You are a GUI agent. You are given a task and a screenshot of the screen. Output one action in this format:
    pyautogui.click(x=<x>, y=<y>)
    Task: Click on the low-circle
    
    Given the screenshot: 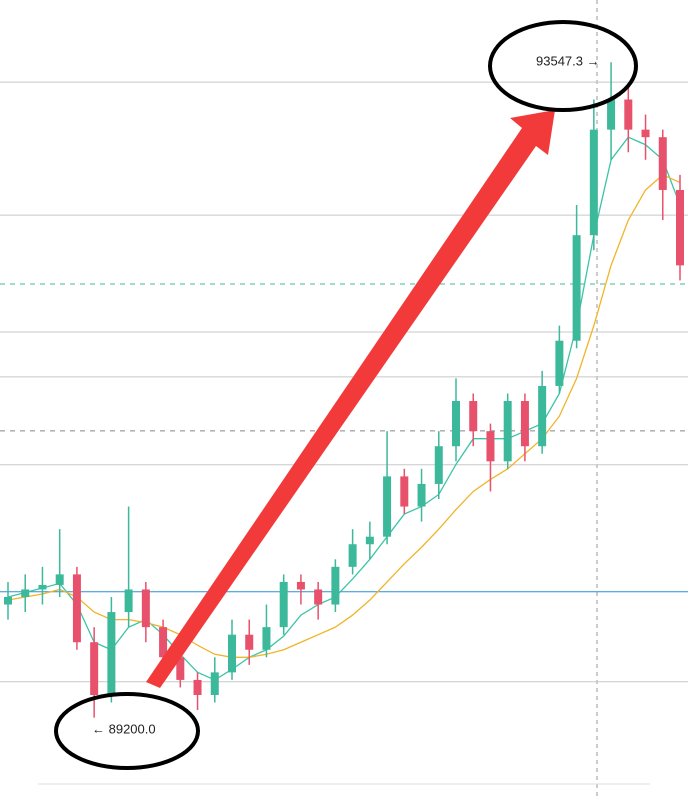 What is the action you would take?
    pyautogui.click(x=127, y=731)
    